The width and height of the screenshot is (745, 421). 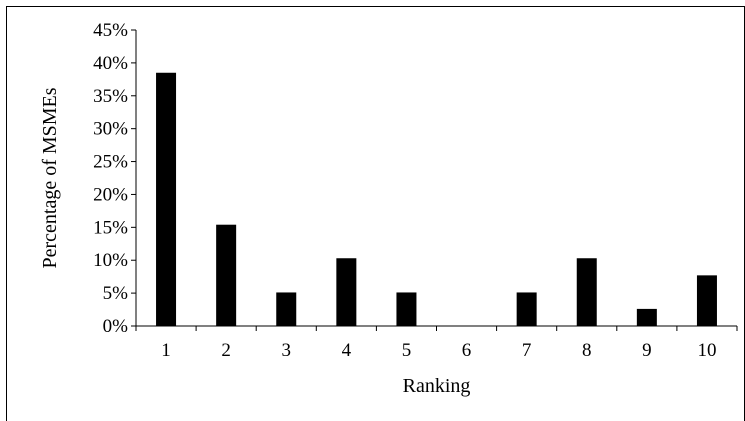 What do you see at coordinates (50, 177) in the screenshot?
I see `y-axis-title: Percentage of MSMEs` at bounding box center [50, 177].